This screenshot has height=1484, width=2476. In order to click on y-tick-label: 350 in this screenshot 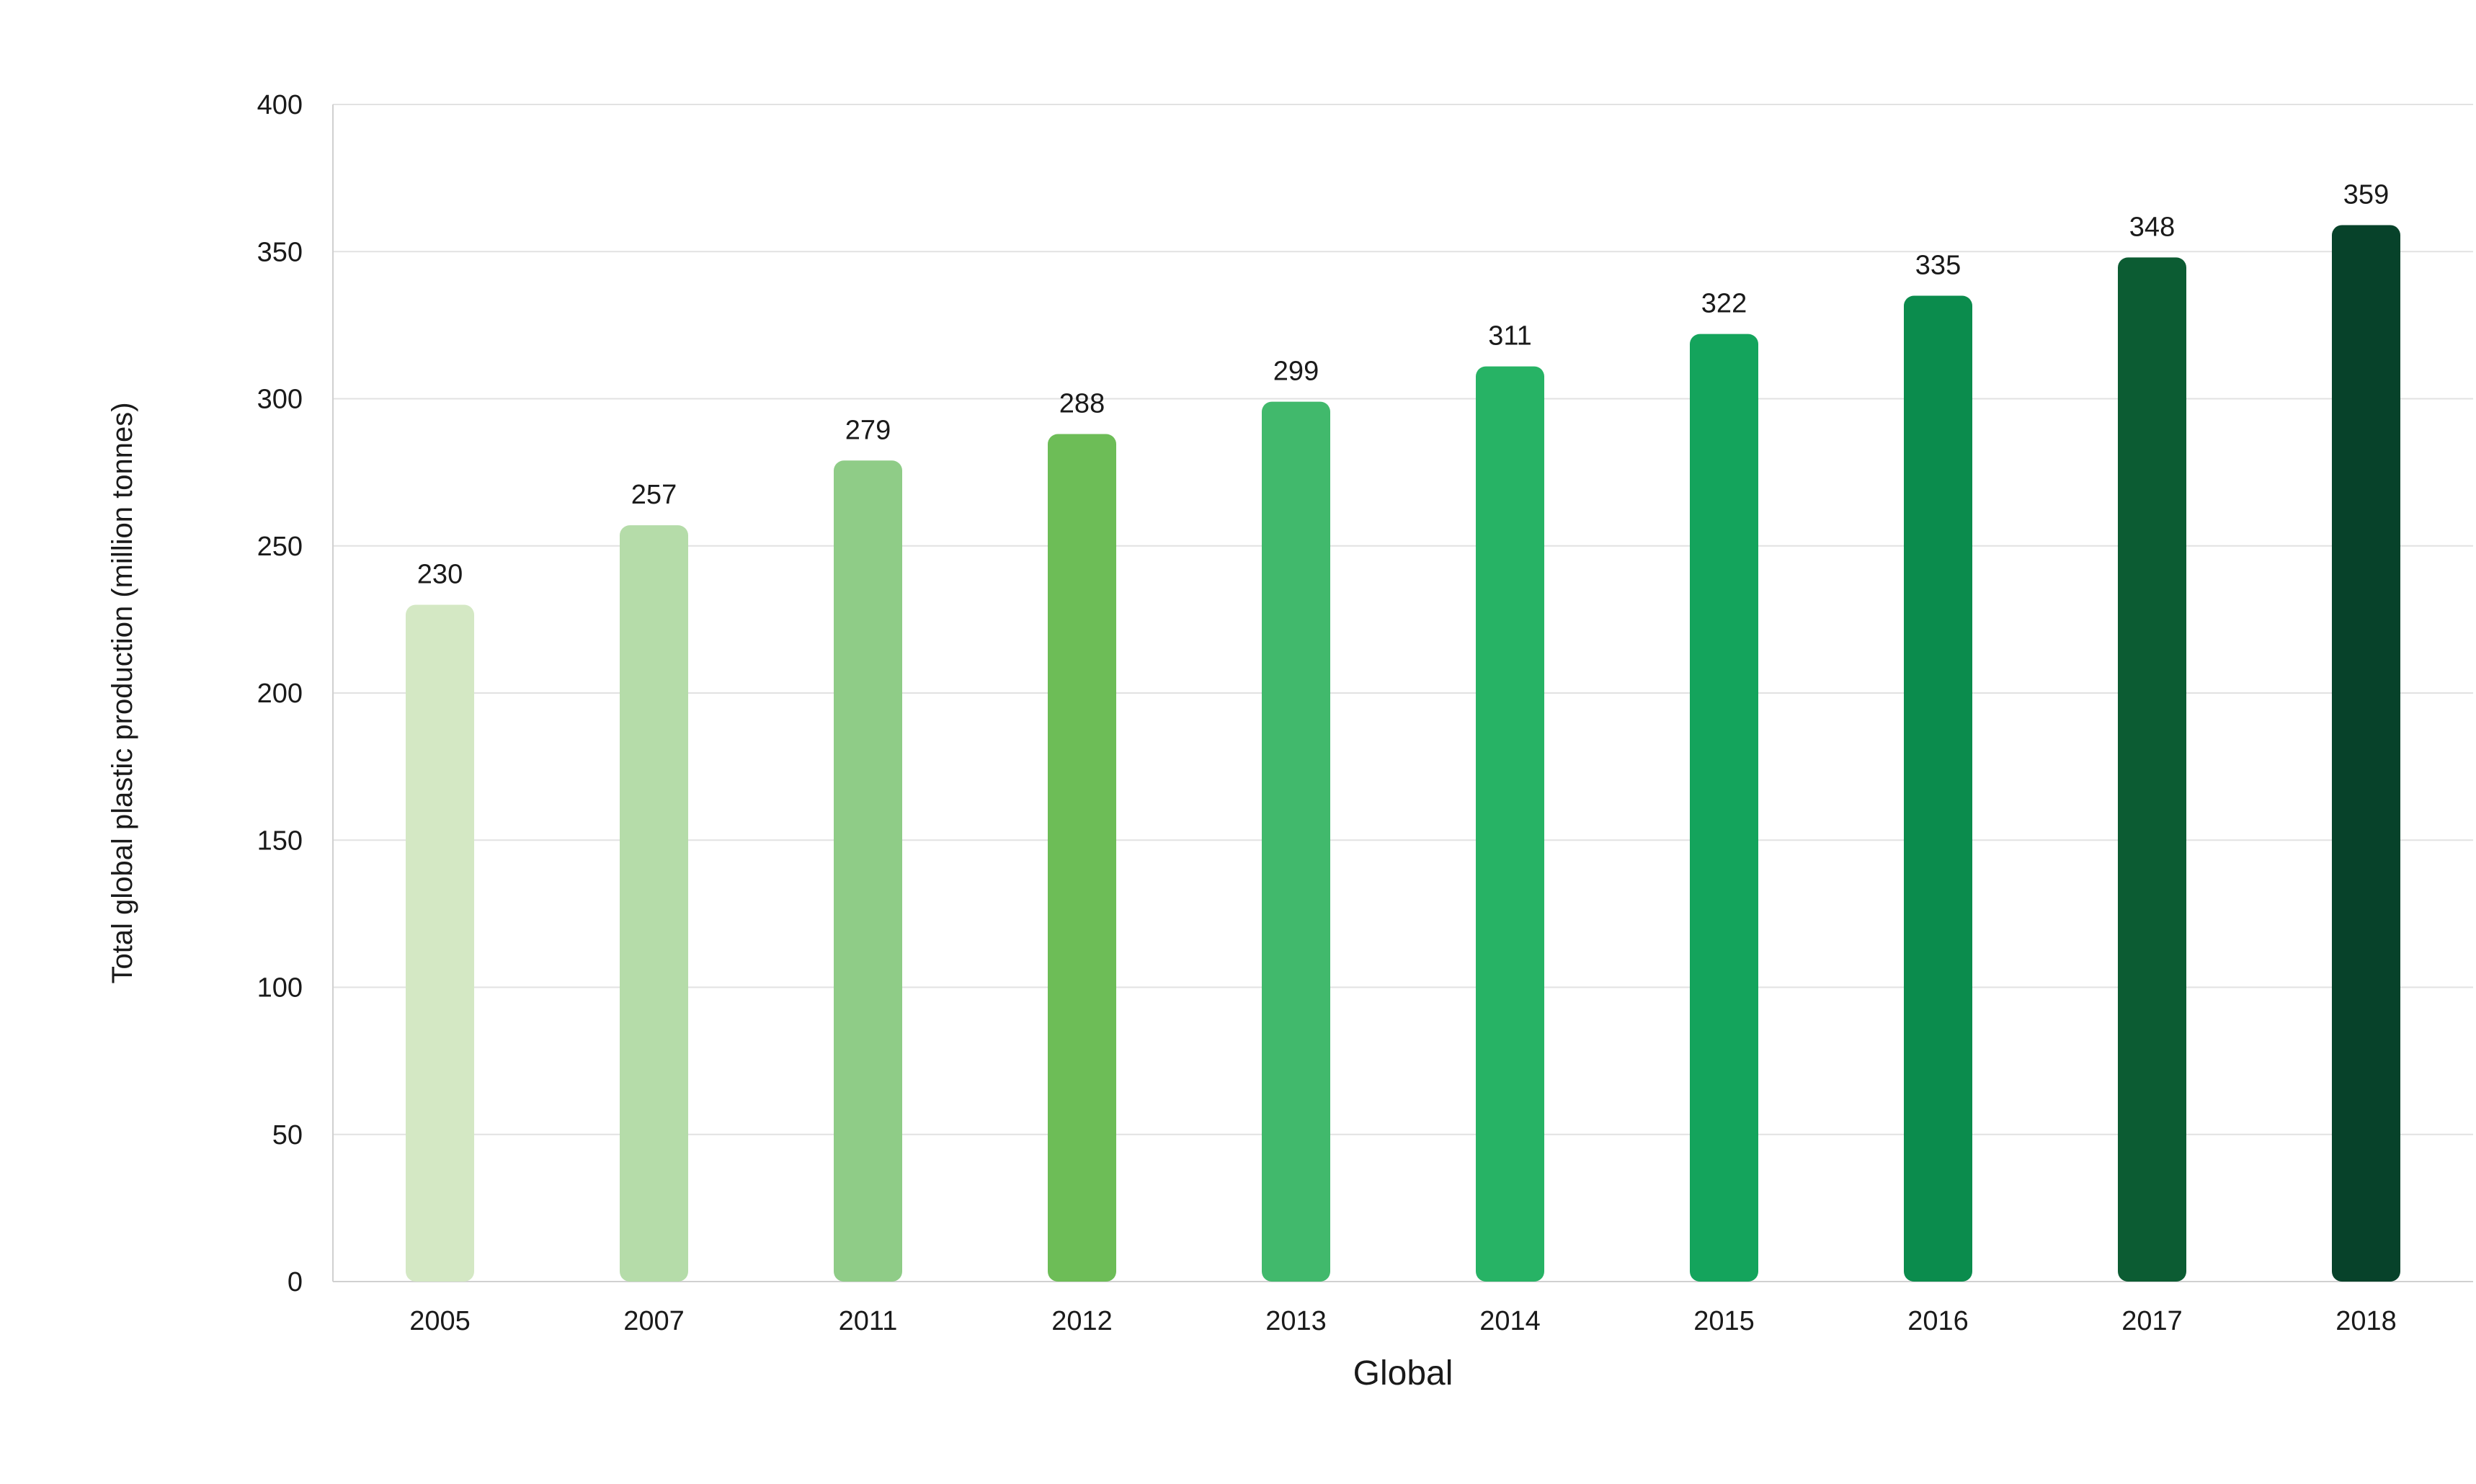, I will do `click(280, 252)`.